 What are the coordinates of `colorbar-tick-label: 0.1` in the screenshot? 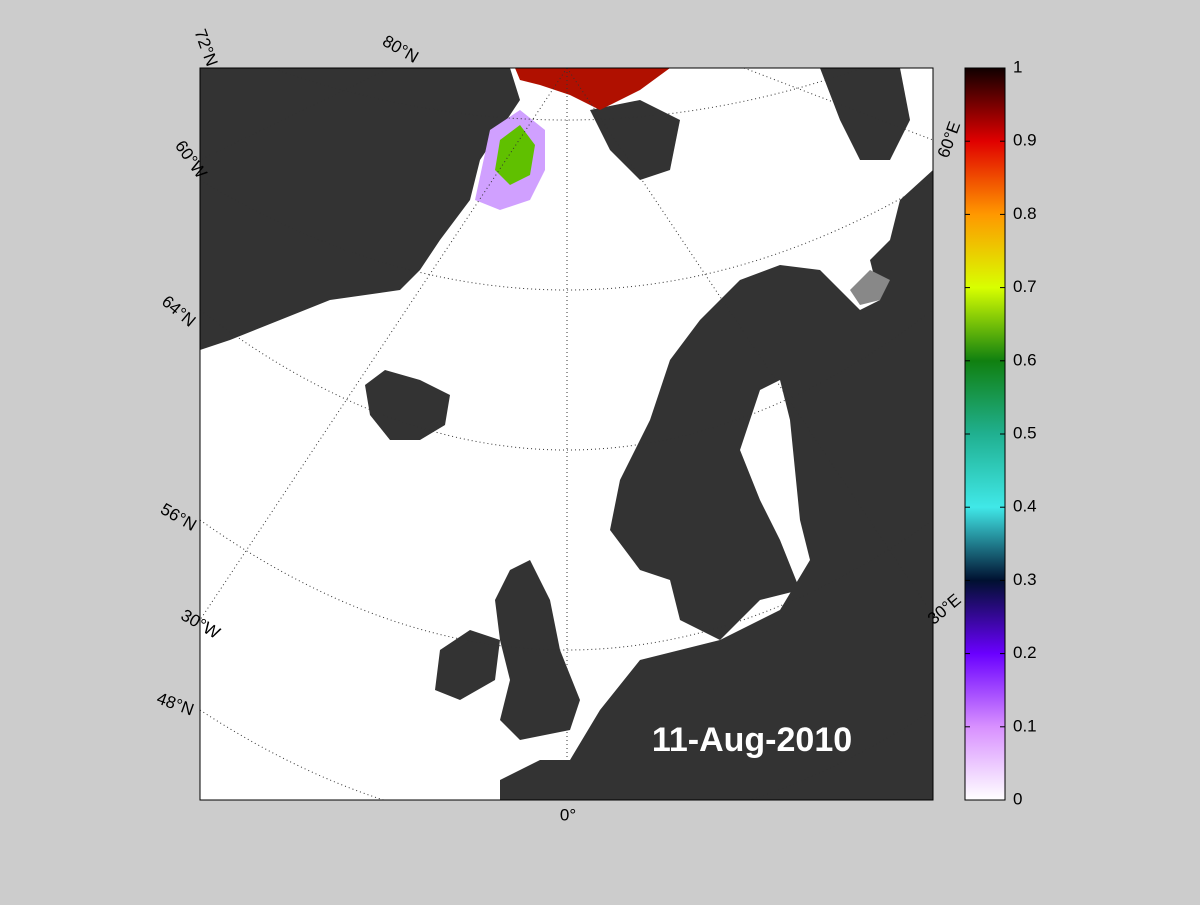 It's located at (1025, 725).